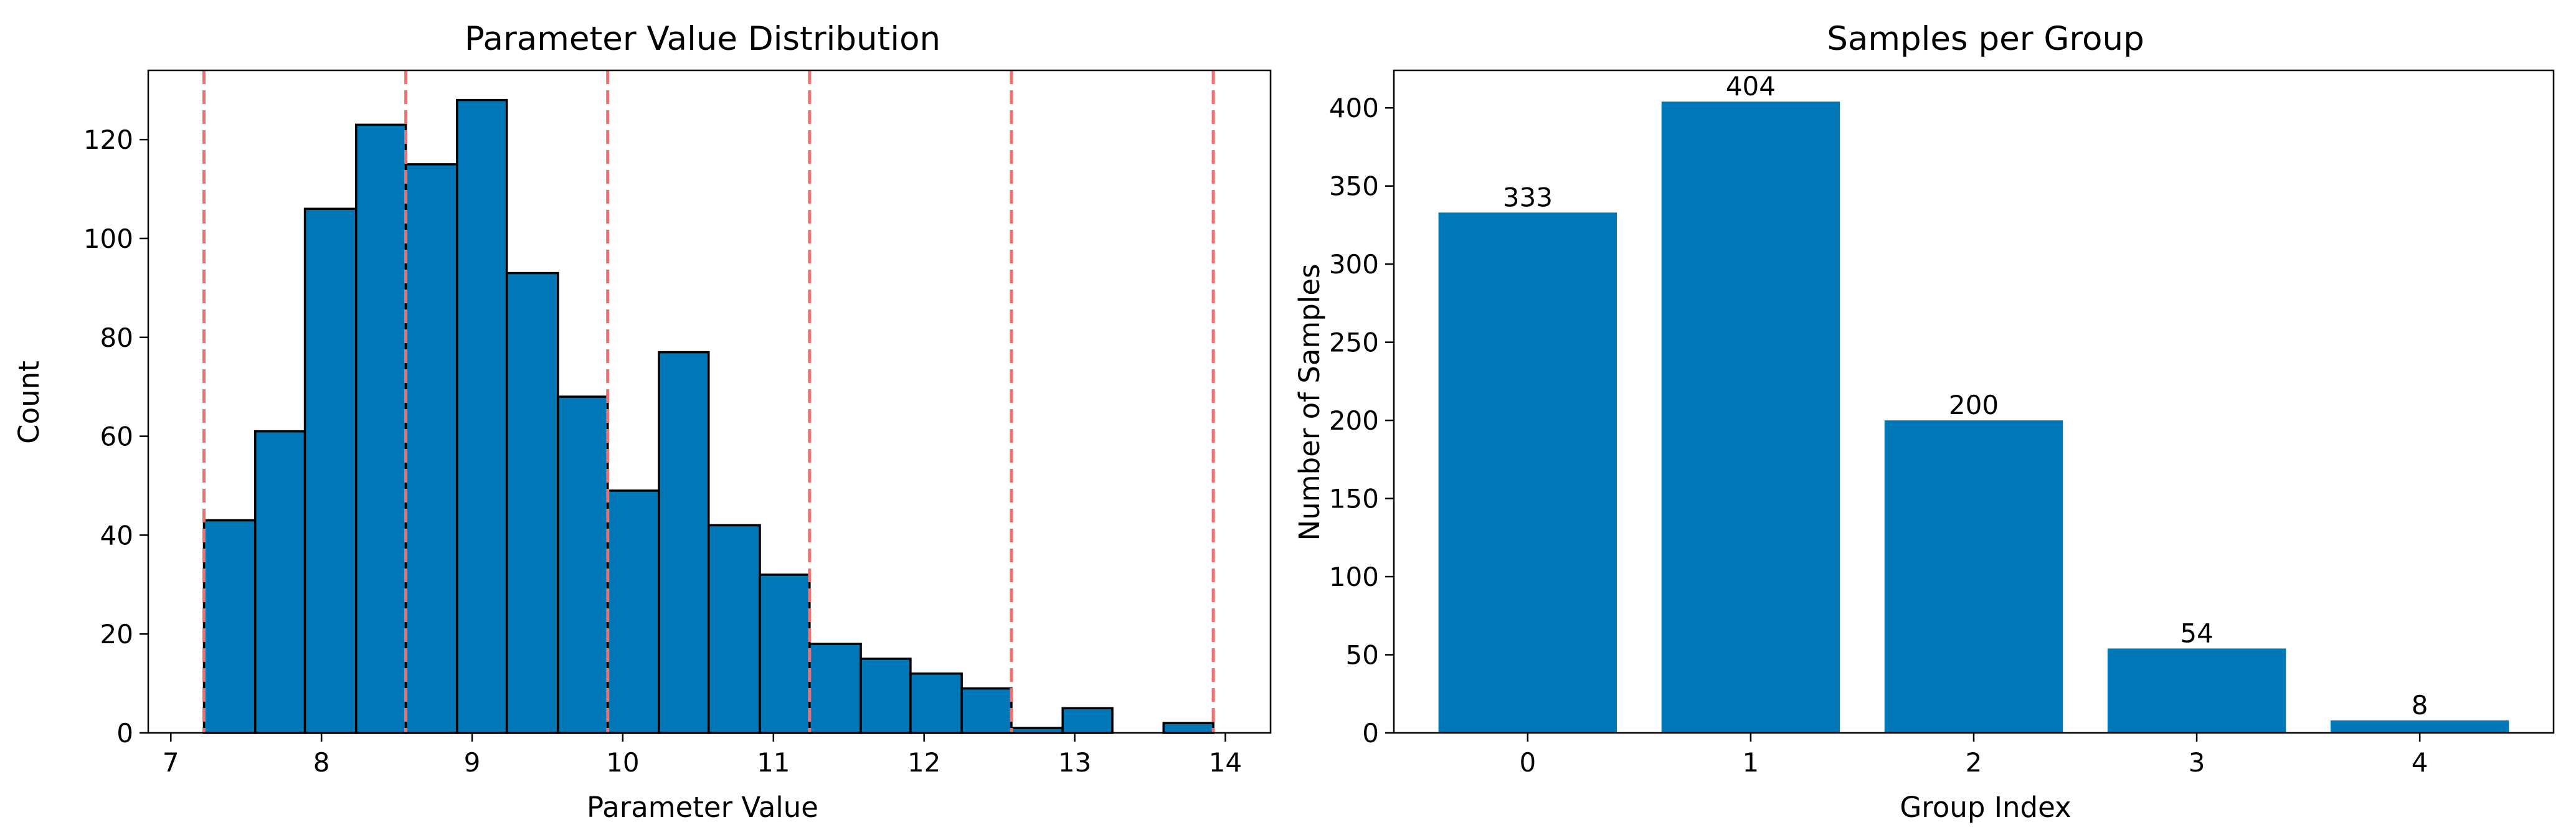  What do you see at coordinates (116, 634) in the screenshot?
I see `y-tick-label: 20` at bounding box center [116, 634].